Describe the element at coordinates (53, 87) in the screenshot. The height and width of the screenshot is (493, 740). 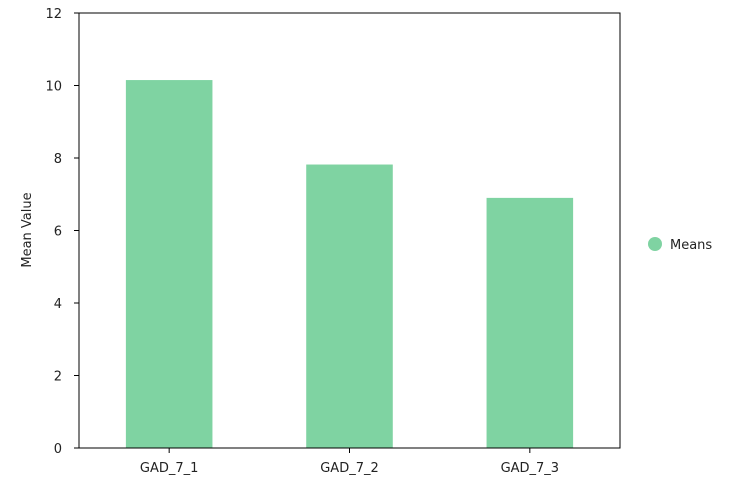
I see `y-tick-label: 10` at that location.